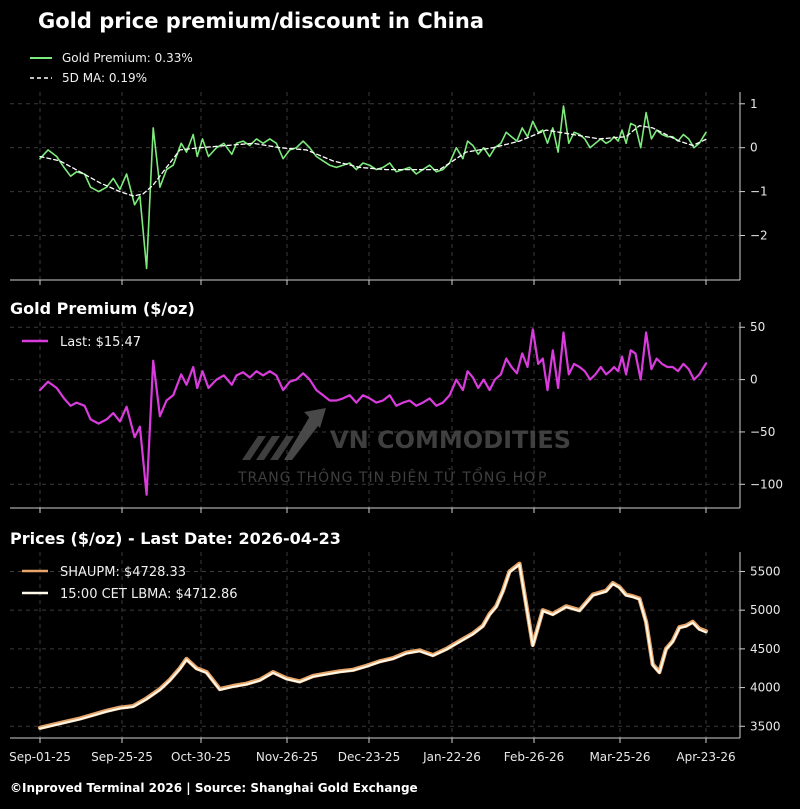 The height and width of the screenshot is (809, 800). I want to click on y-tick-label: 4000, so click(765, 688).